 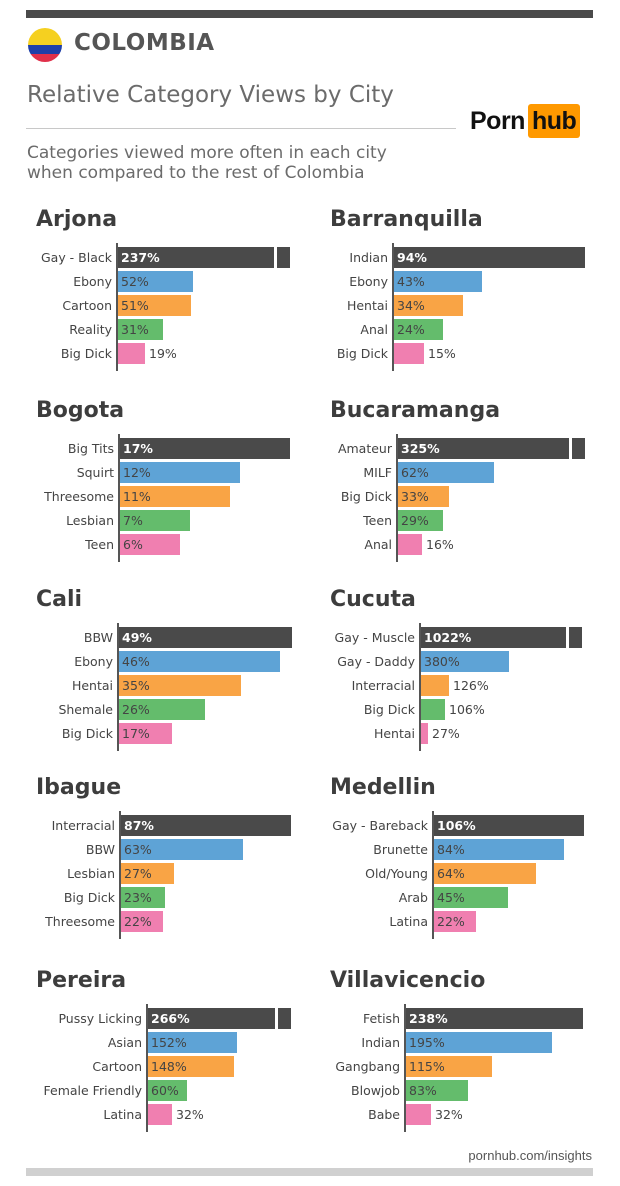 What do you see at coordinates (79, 496) in the screenshot?
I see `category-label: Threesome` at bounding box center [79, 496].